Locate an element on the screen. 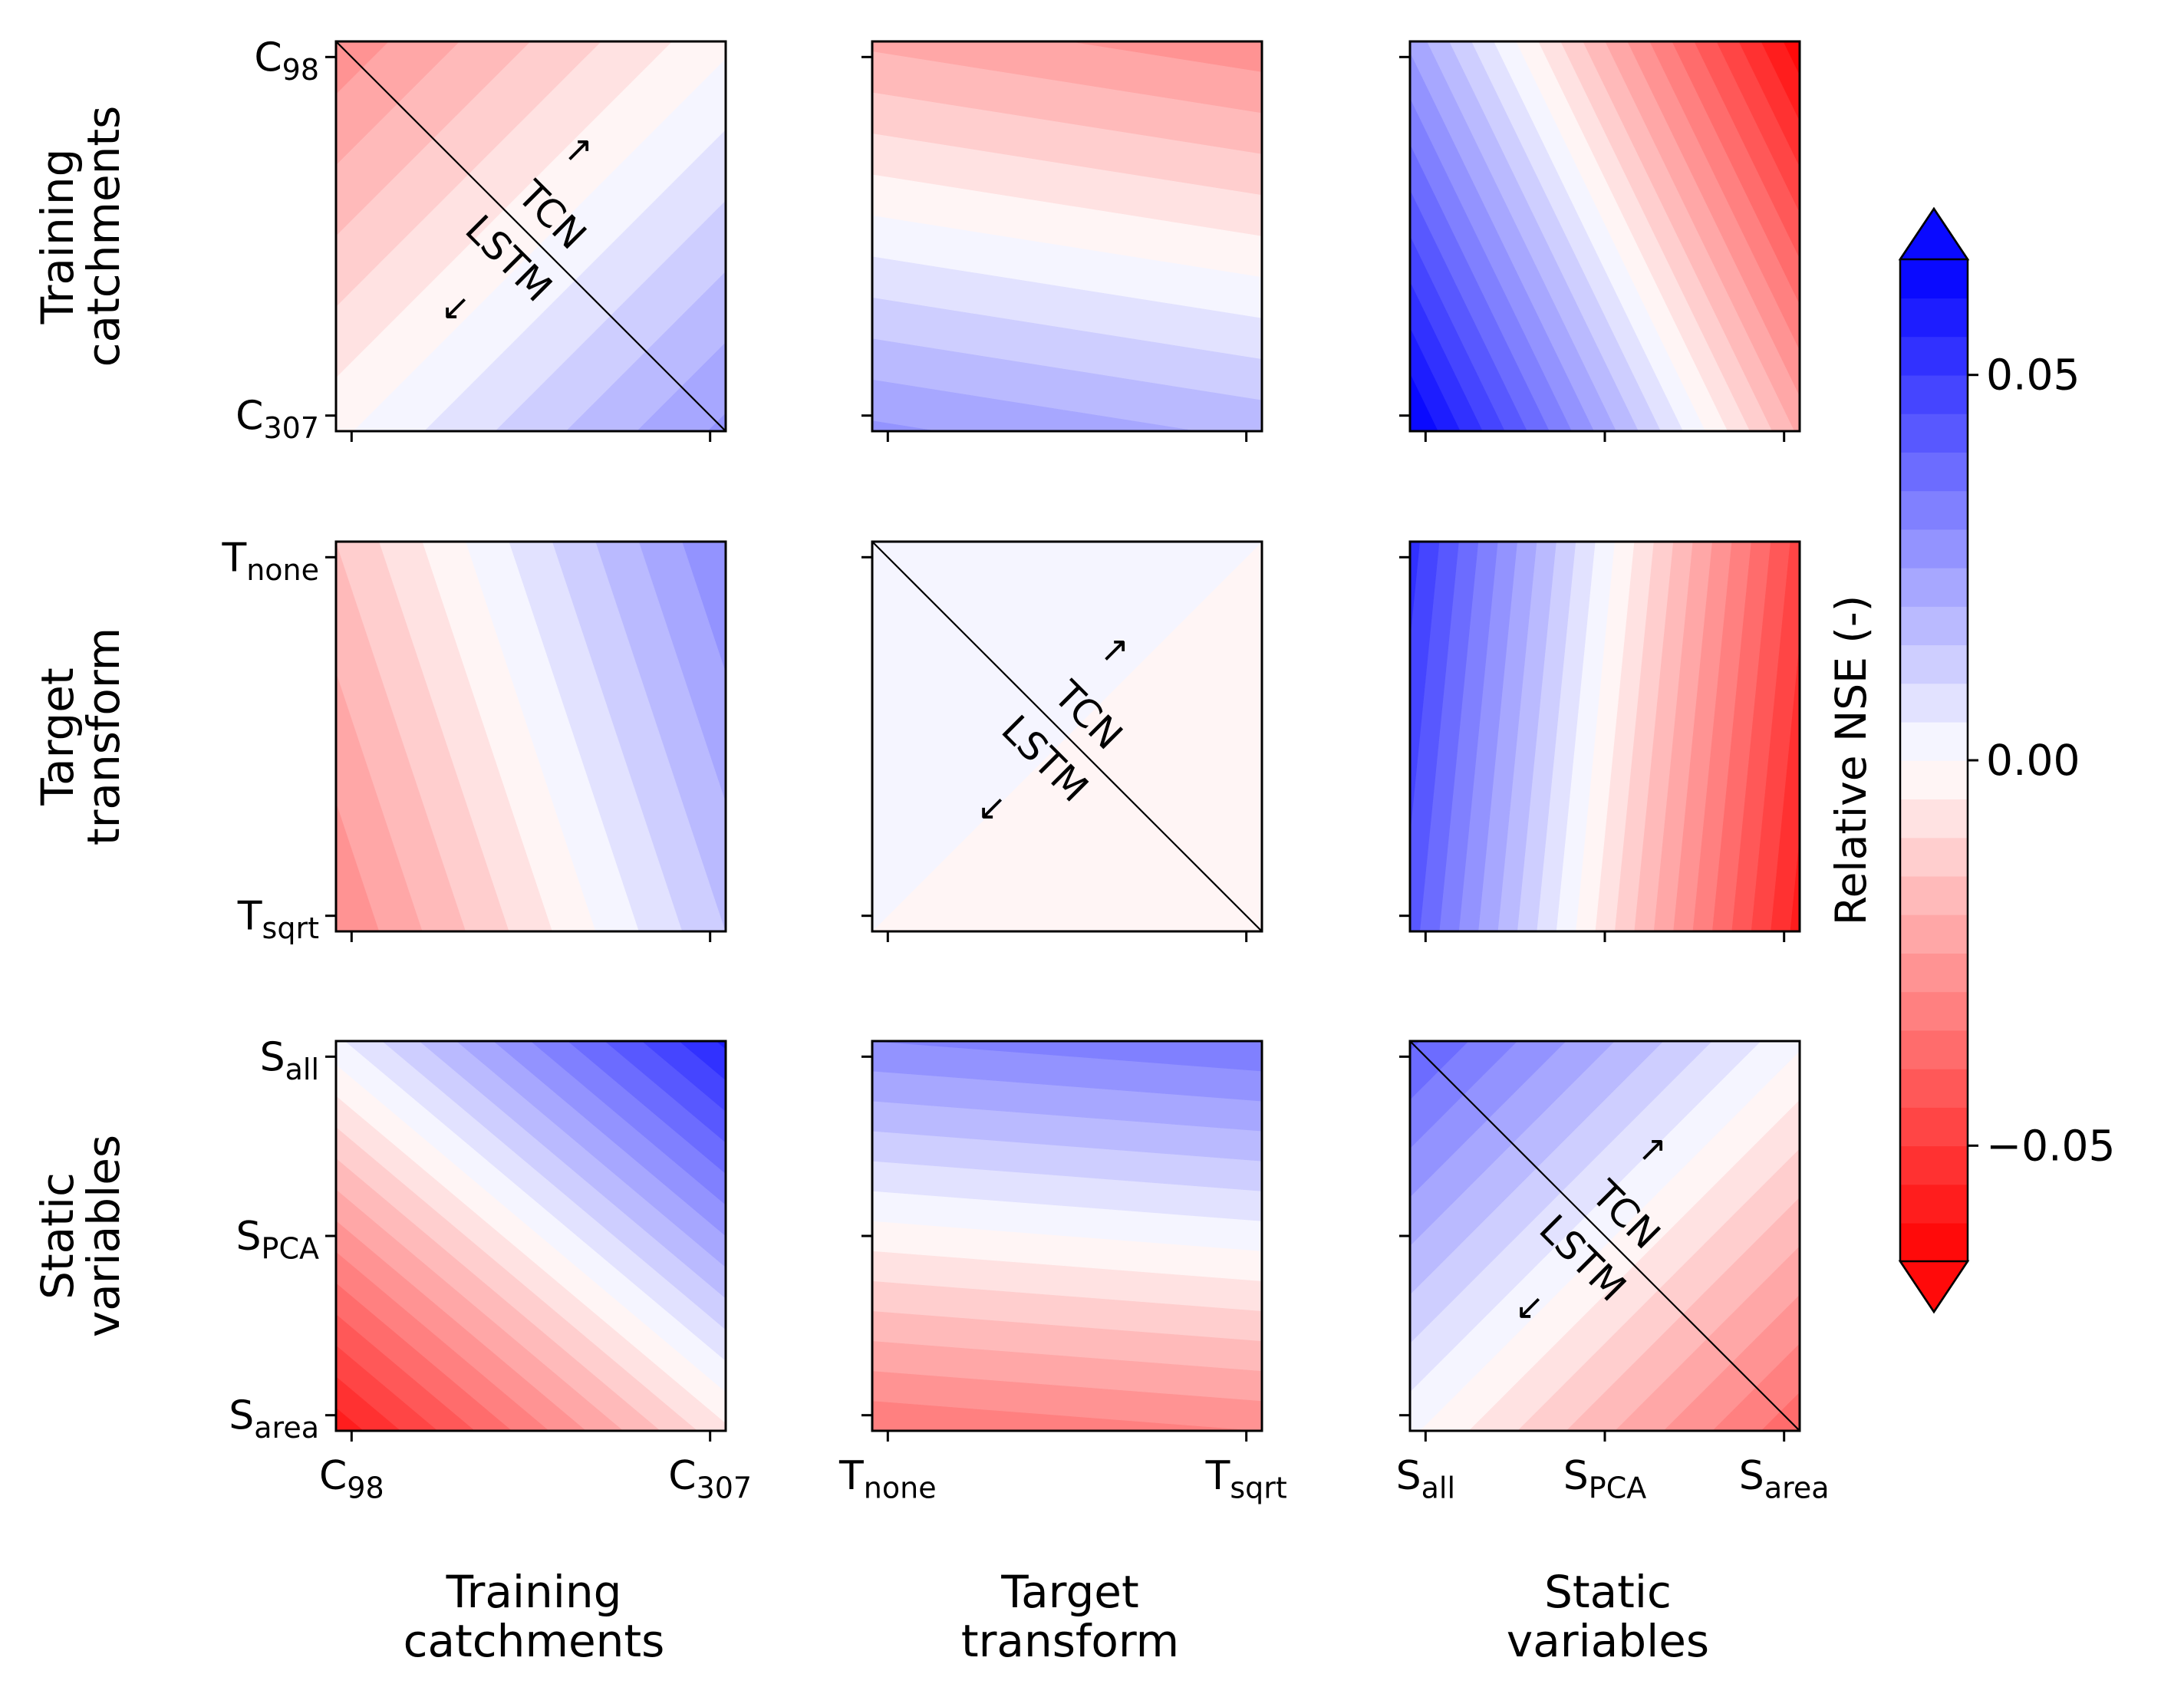 The width and height of the screenshot is (2184, 1707). colorbar-tick-label: −0.05 is located at coordinates (2051, 1145).